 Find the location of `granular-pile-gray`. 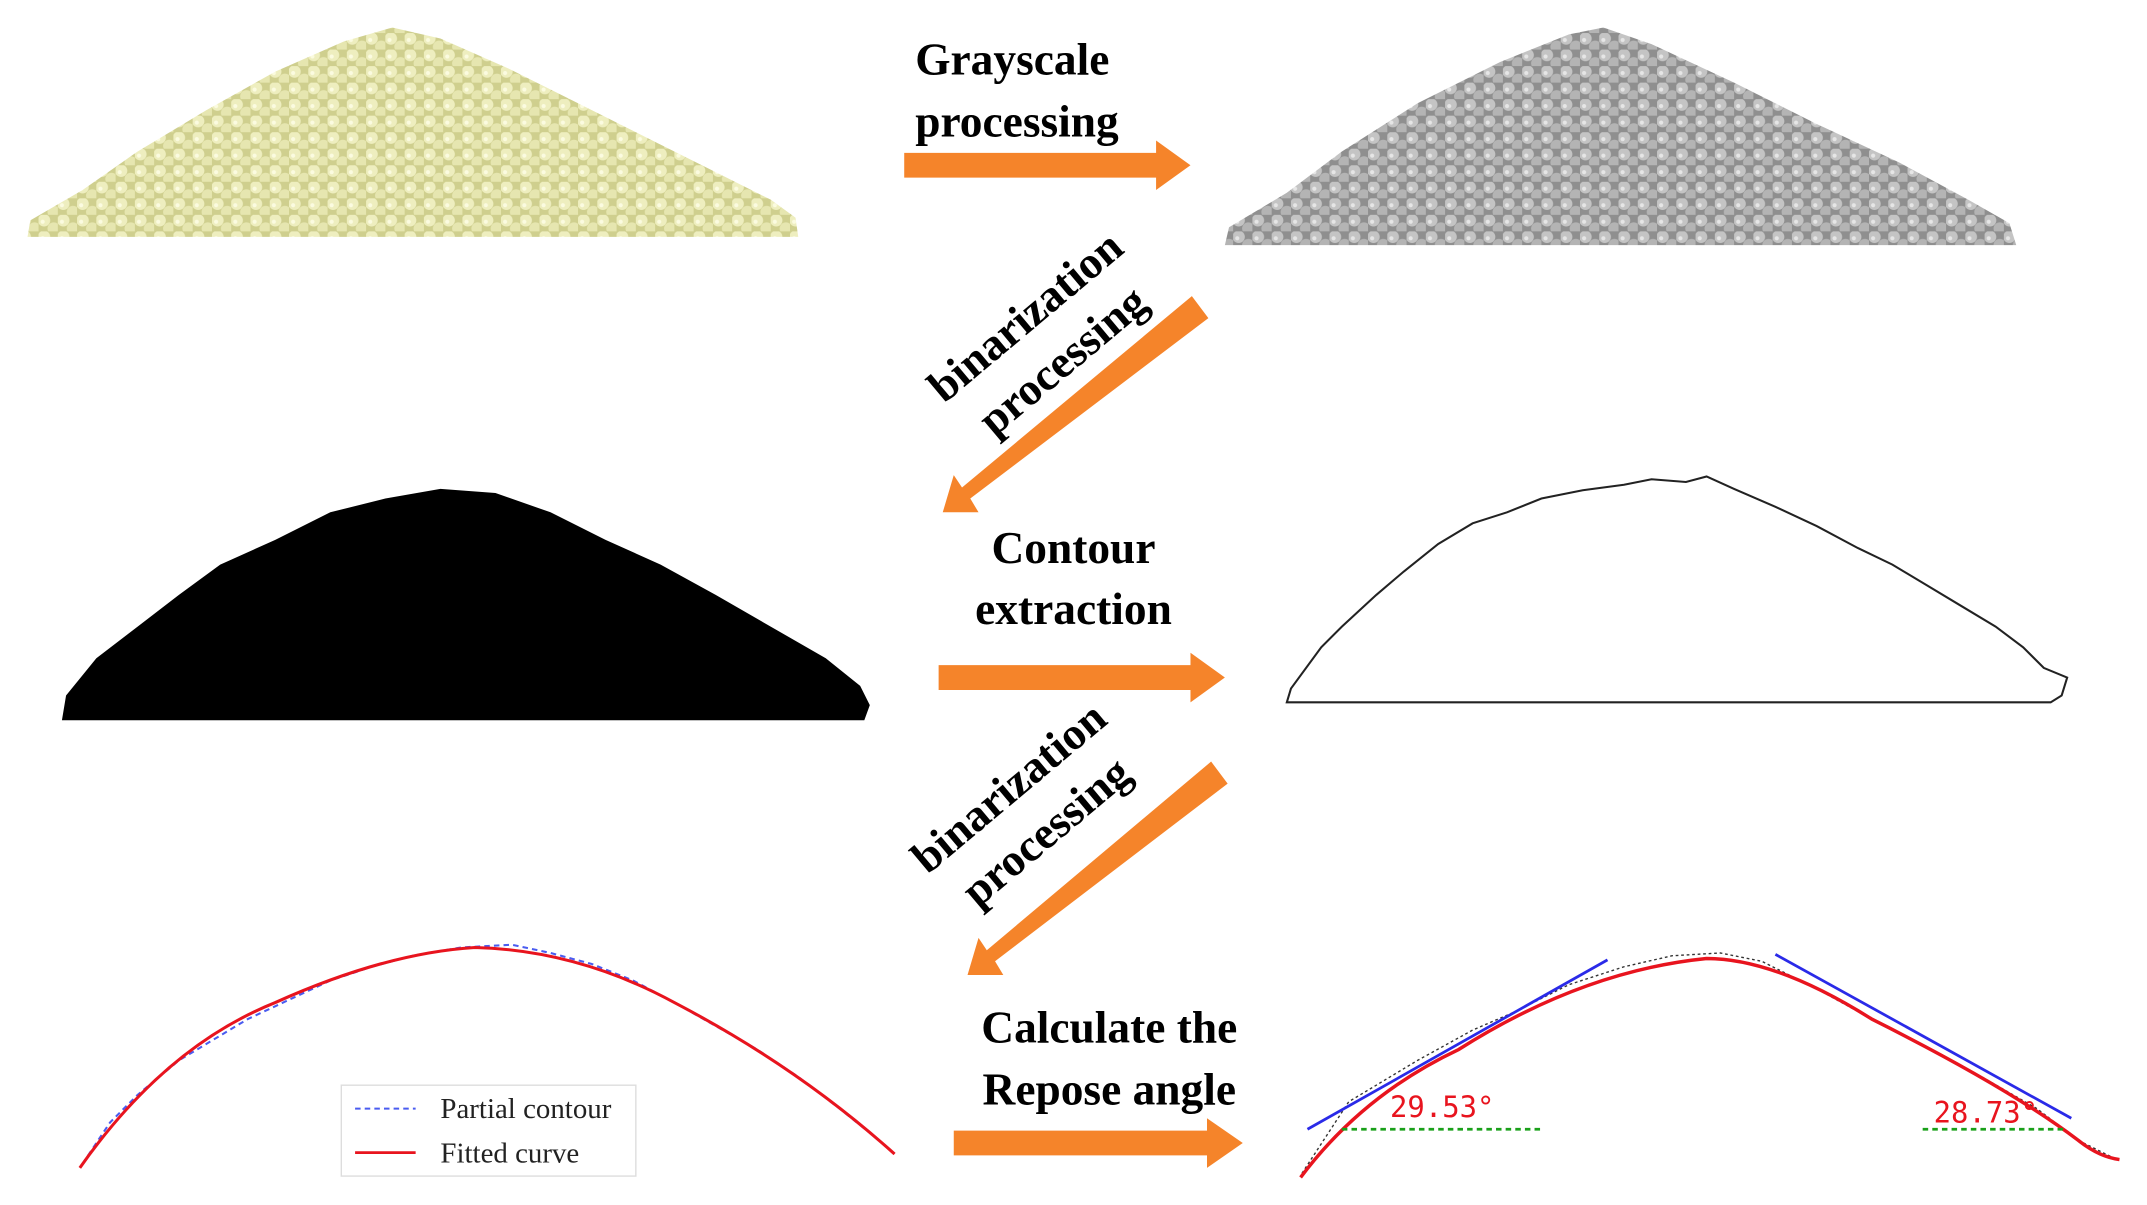

granular-pile-gray is located at coordinates (1620, 136).